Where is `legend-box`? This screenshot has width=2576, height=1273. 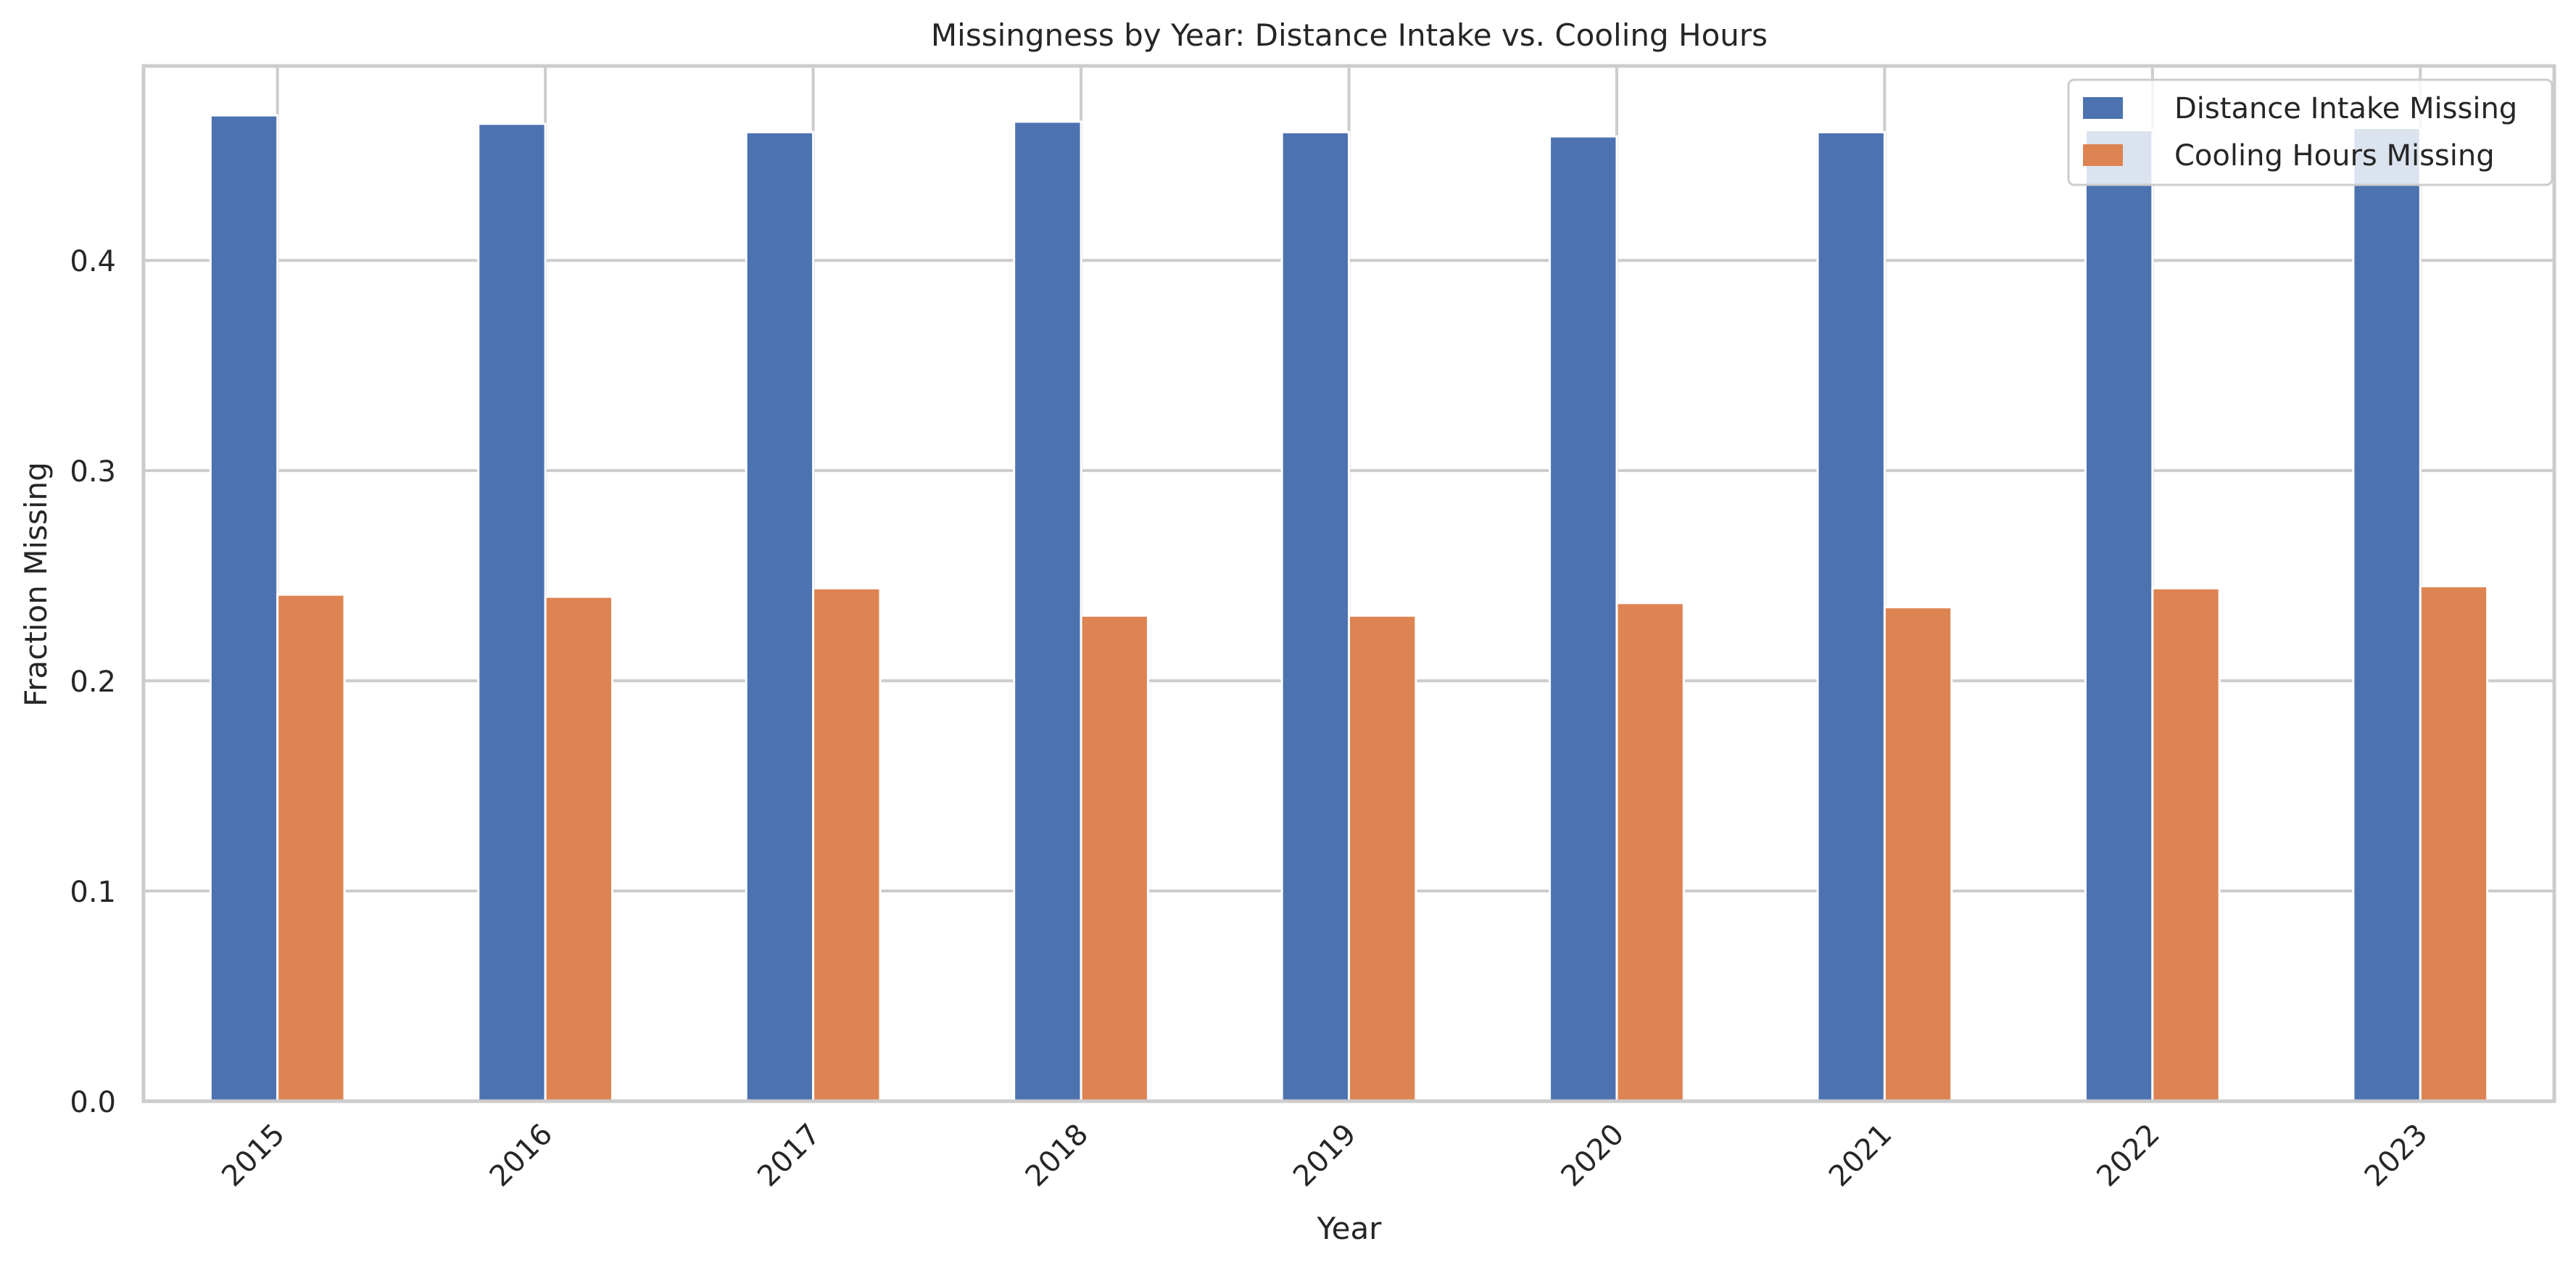
legend-box is located at coordinates (2310, 132).